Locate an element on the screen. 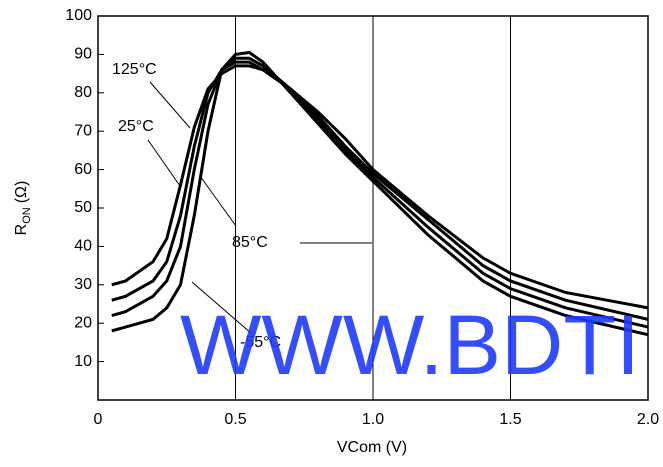 Image resolution: width=663 pixels, height=467 pixels. x-axis-label: VCom (V) is located at coordinates (372, 447).